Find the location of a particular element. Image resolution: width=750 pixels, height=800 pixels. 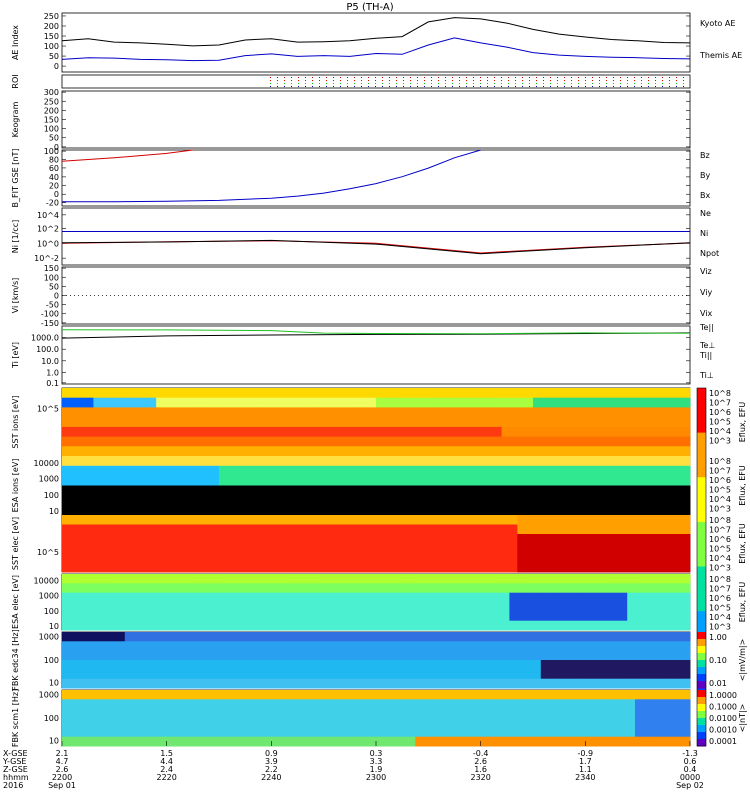

time-tick-label: 2.4 is located at coordinates (166, 769).